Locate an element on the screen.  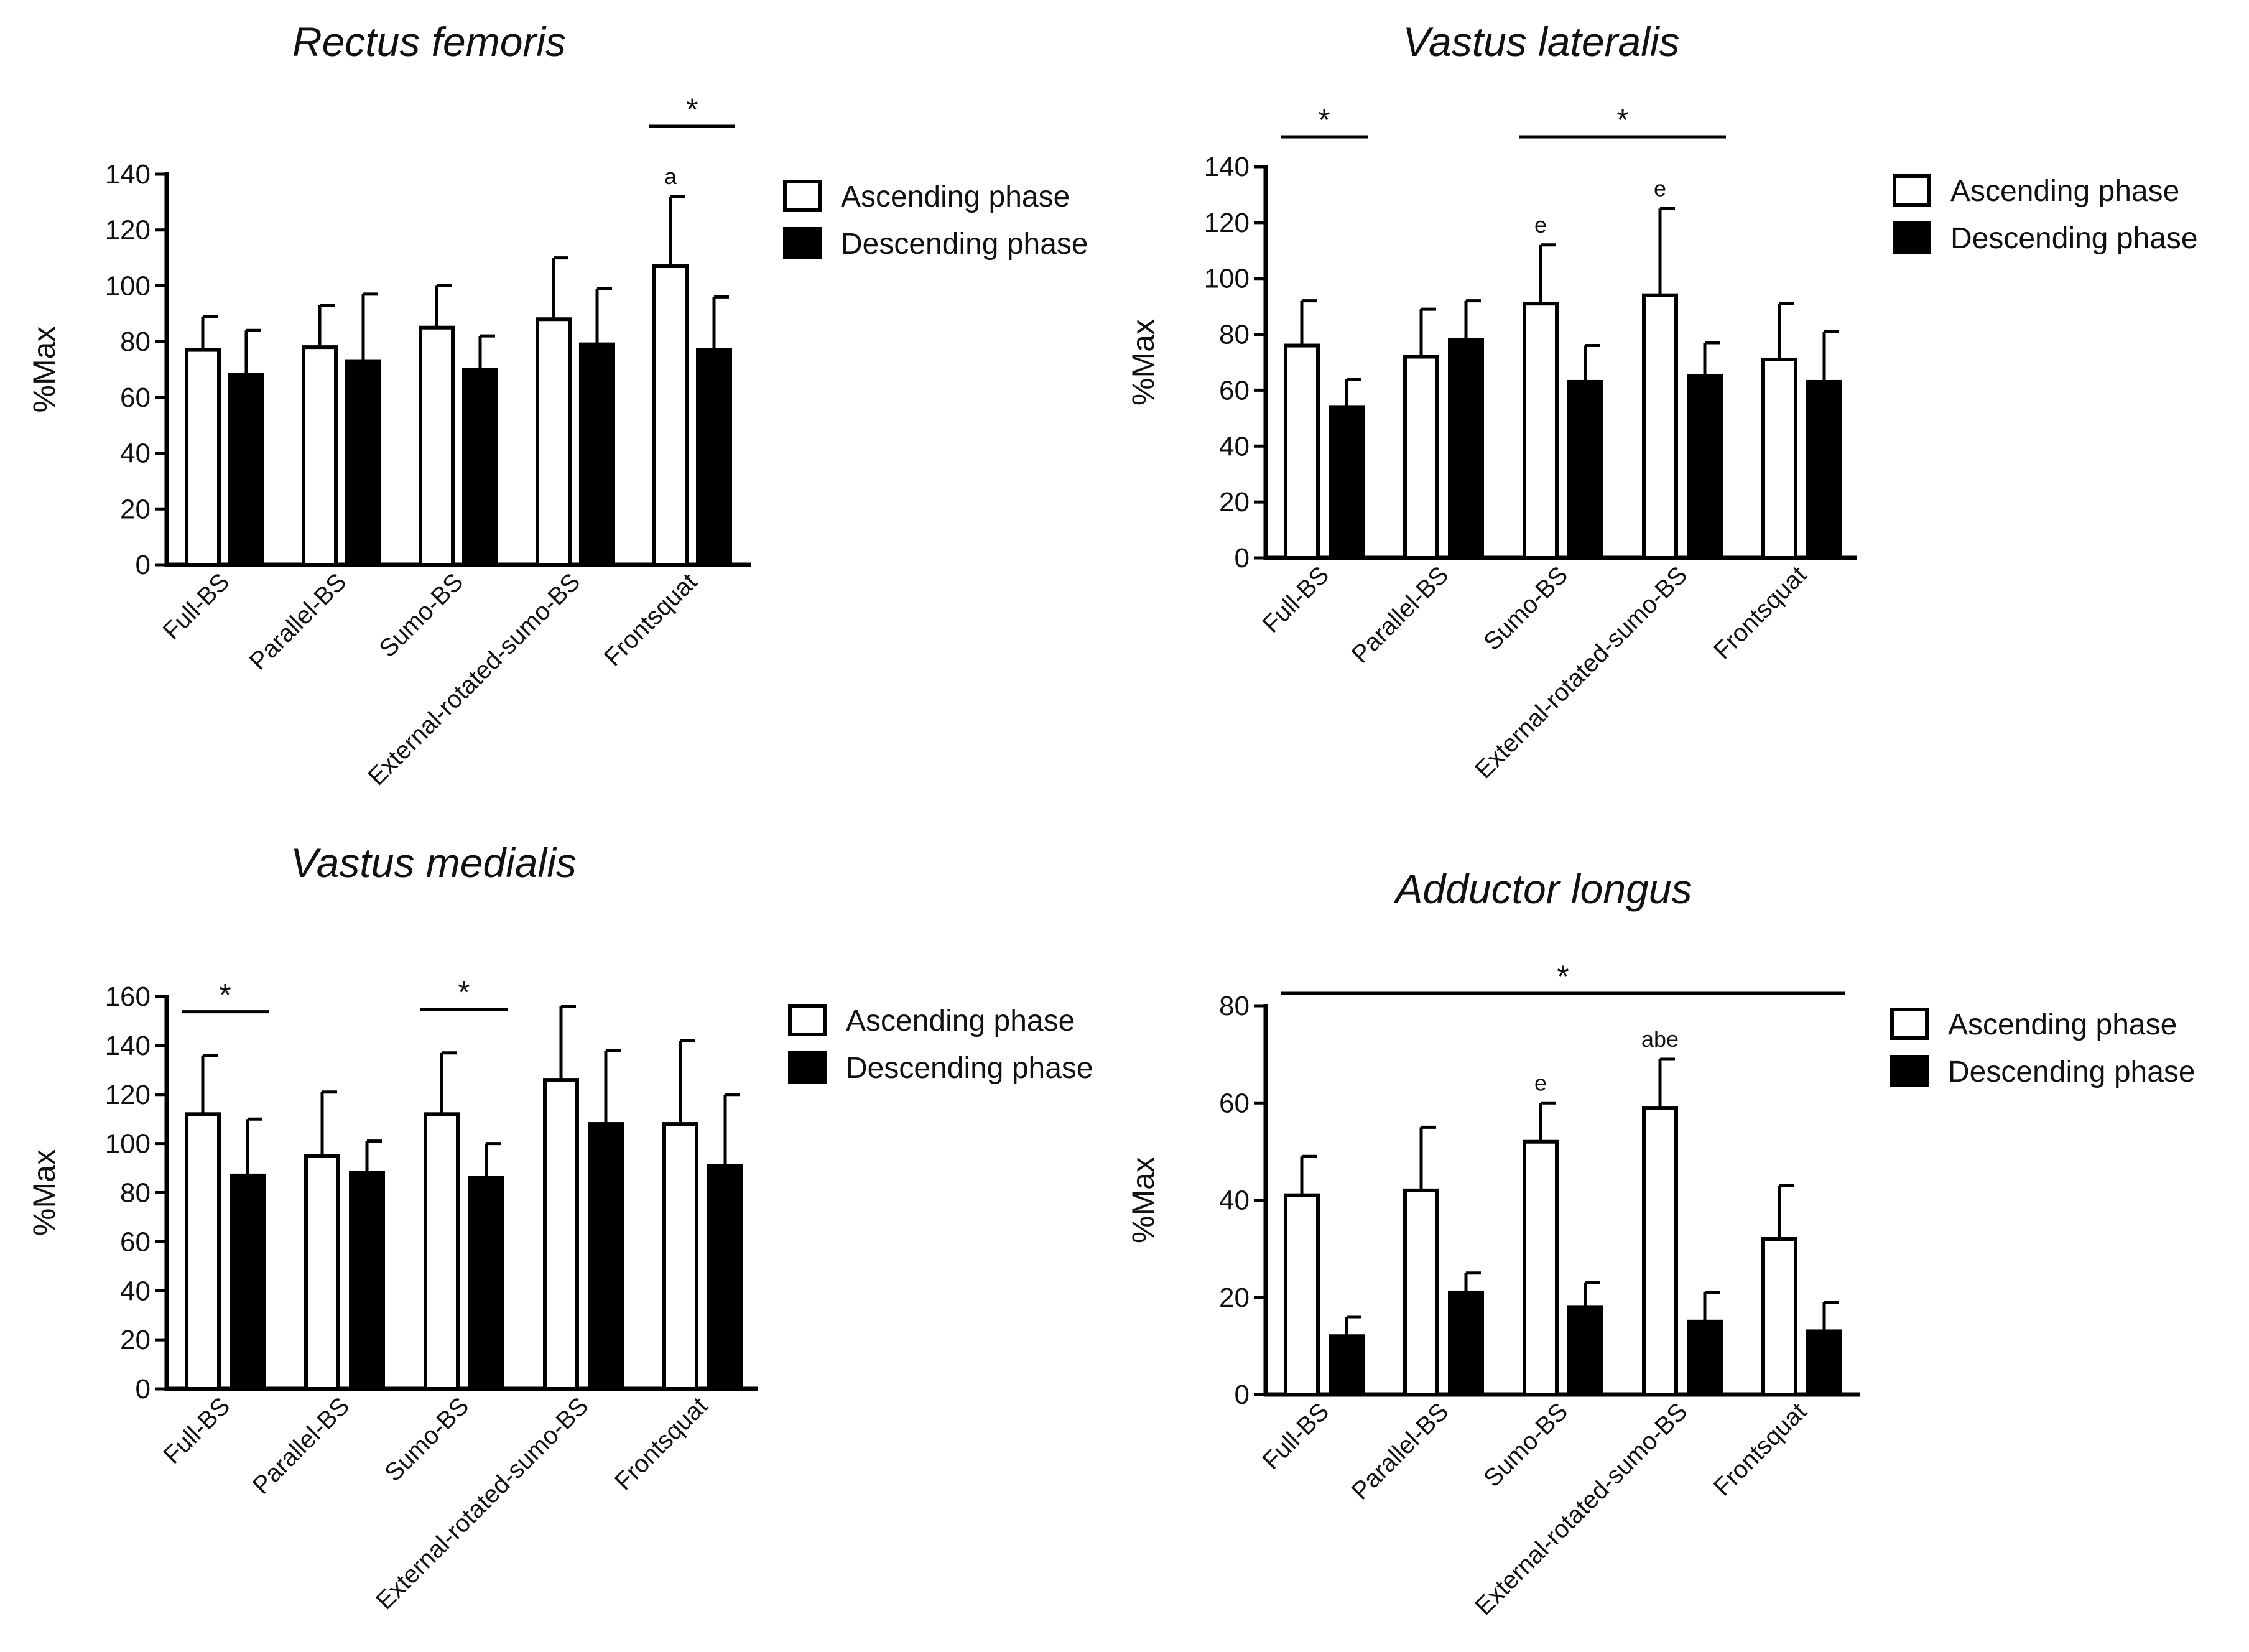
y-tick-label: 140 is located at coordinates (1227, 167).